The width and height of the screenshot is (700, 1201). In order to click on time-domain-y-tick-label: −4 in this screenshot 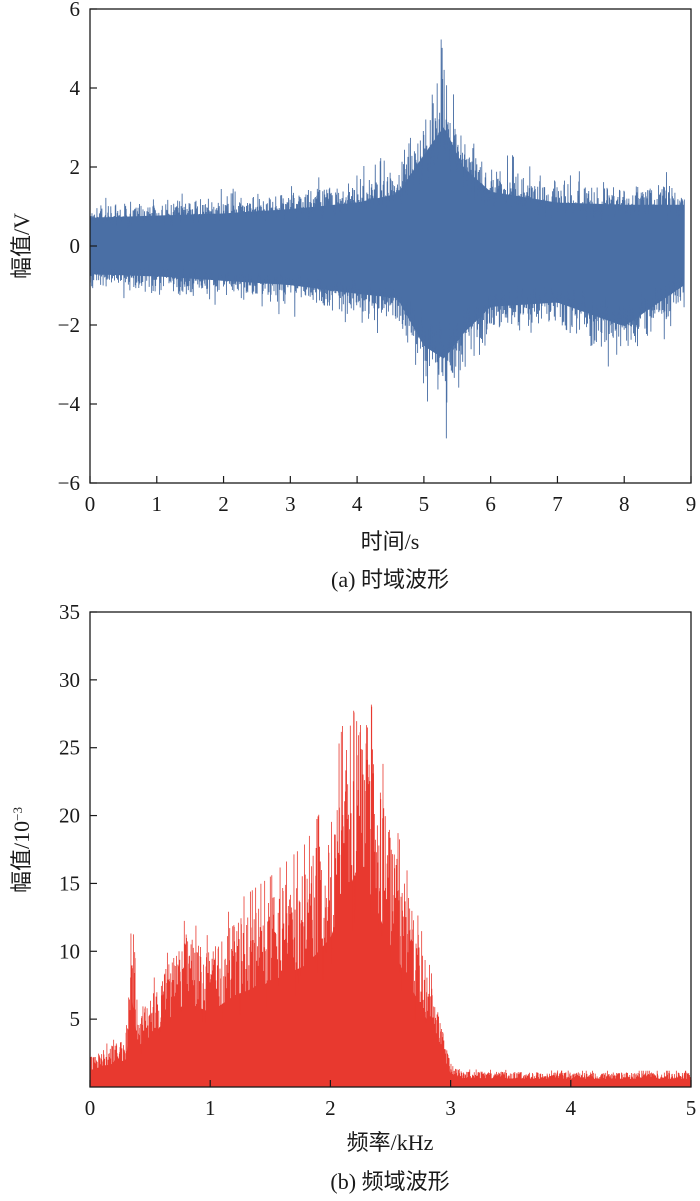, I will do `click(69, 404)`.